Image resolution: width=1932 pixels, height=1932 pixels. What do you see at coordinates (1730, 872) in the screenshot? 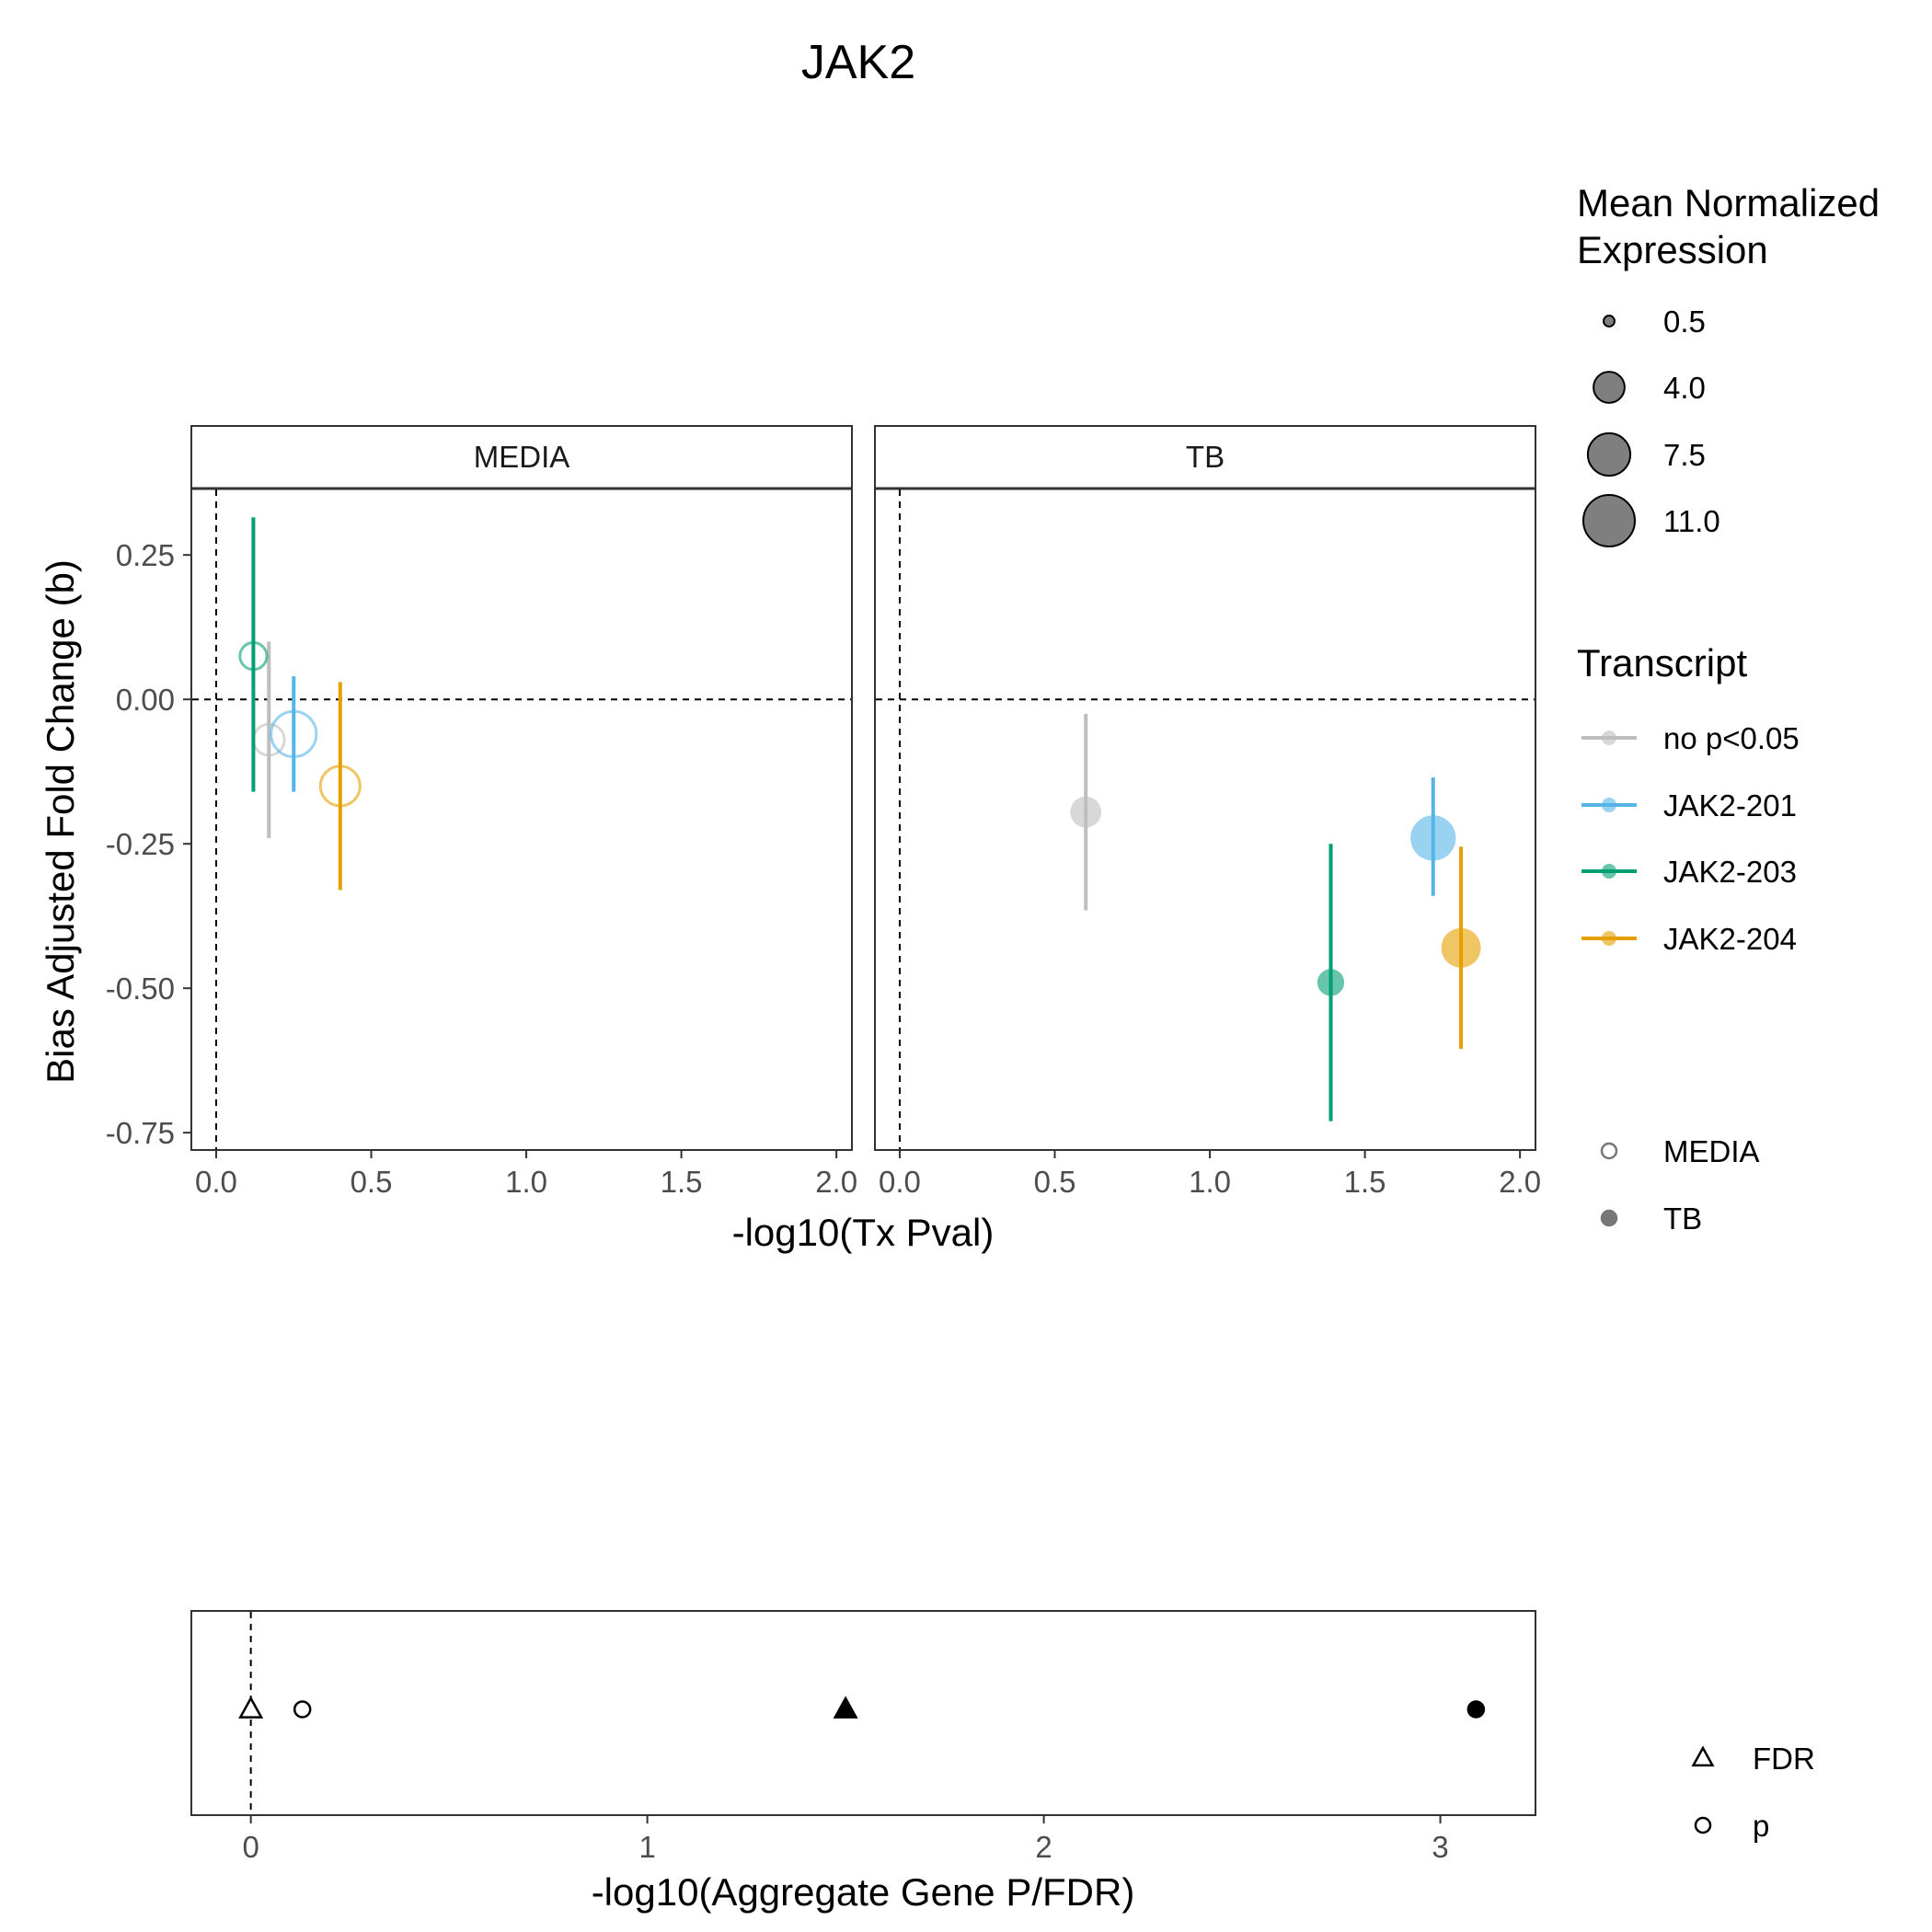
I see `transcript-legend-label: JAK2-203` at bounding box center [1730, 872].